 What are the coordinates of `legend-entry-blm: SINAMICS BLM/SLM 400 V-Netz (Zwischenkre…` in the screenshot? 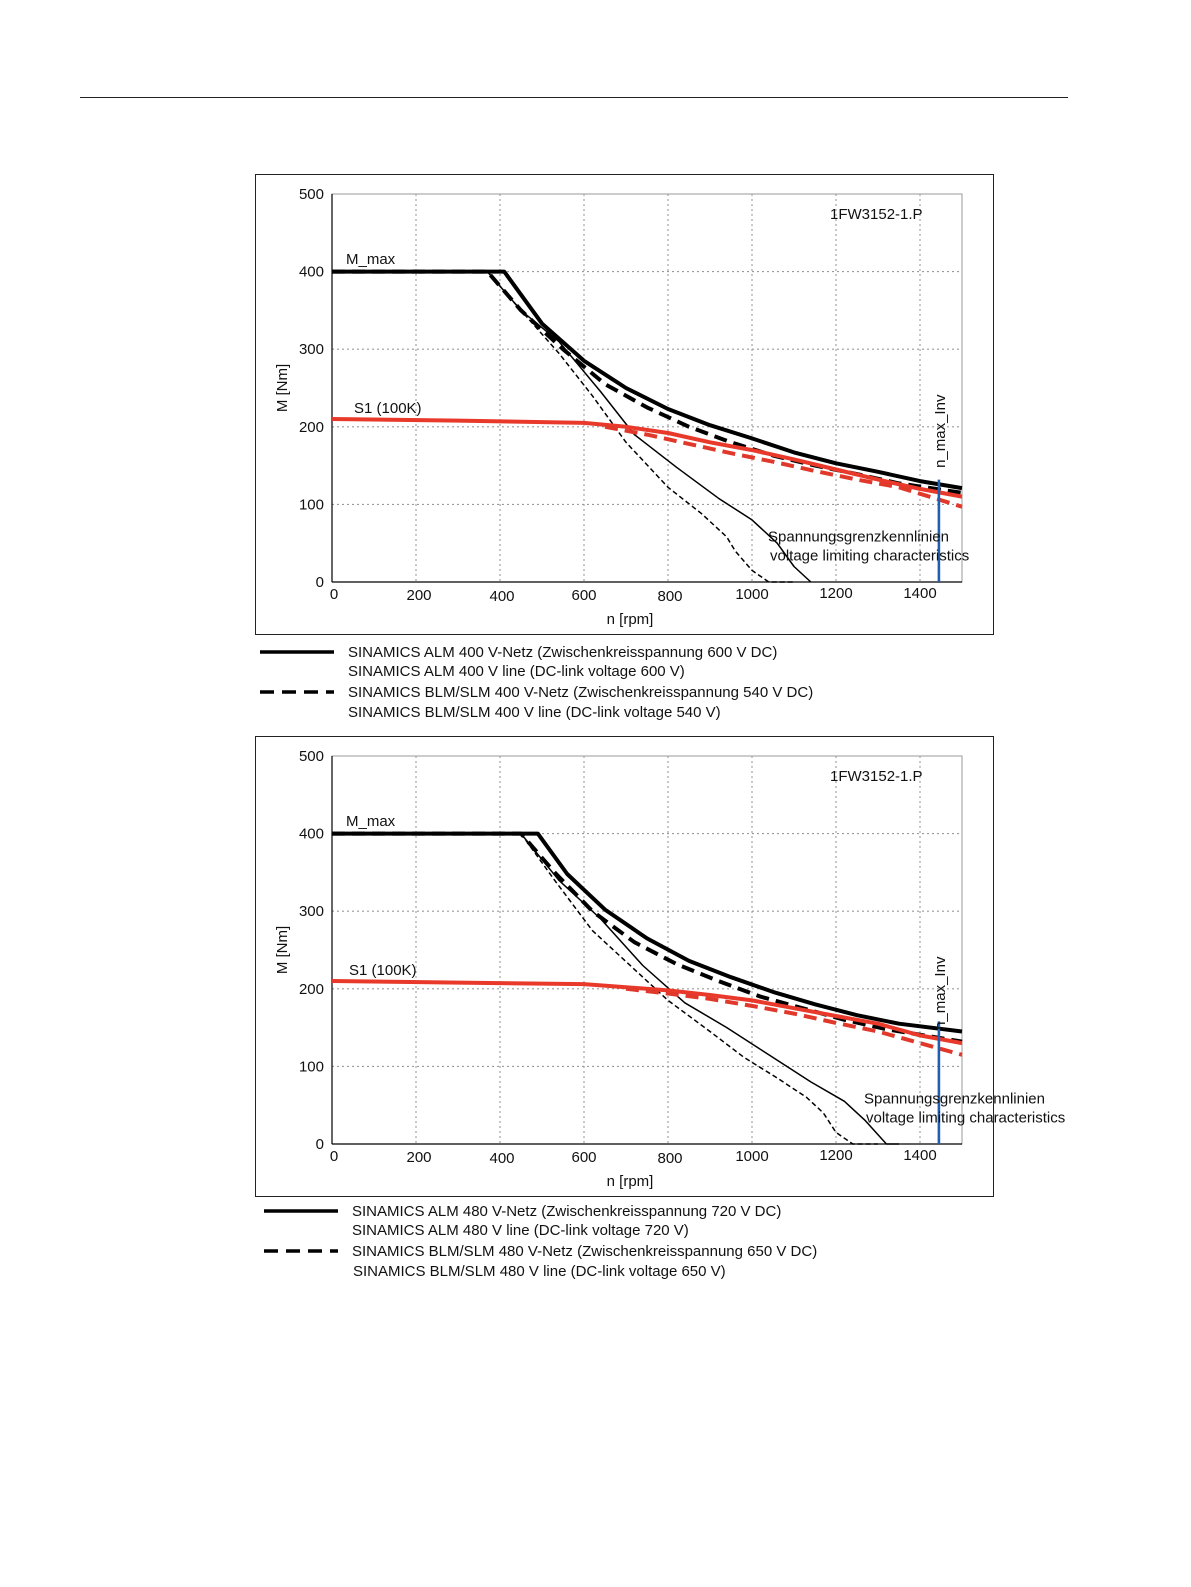 It's located at (628, 693).